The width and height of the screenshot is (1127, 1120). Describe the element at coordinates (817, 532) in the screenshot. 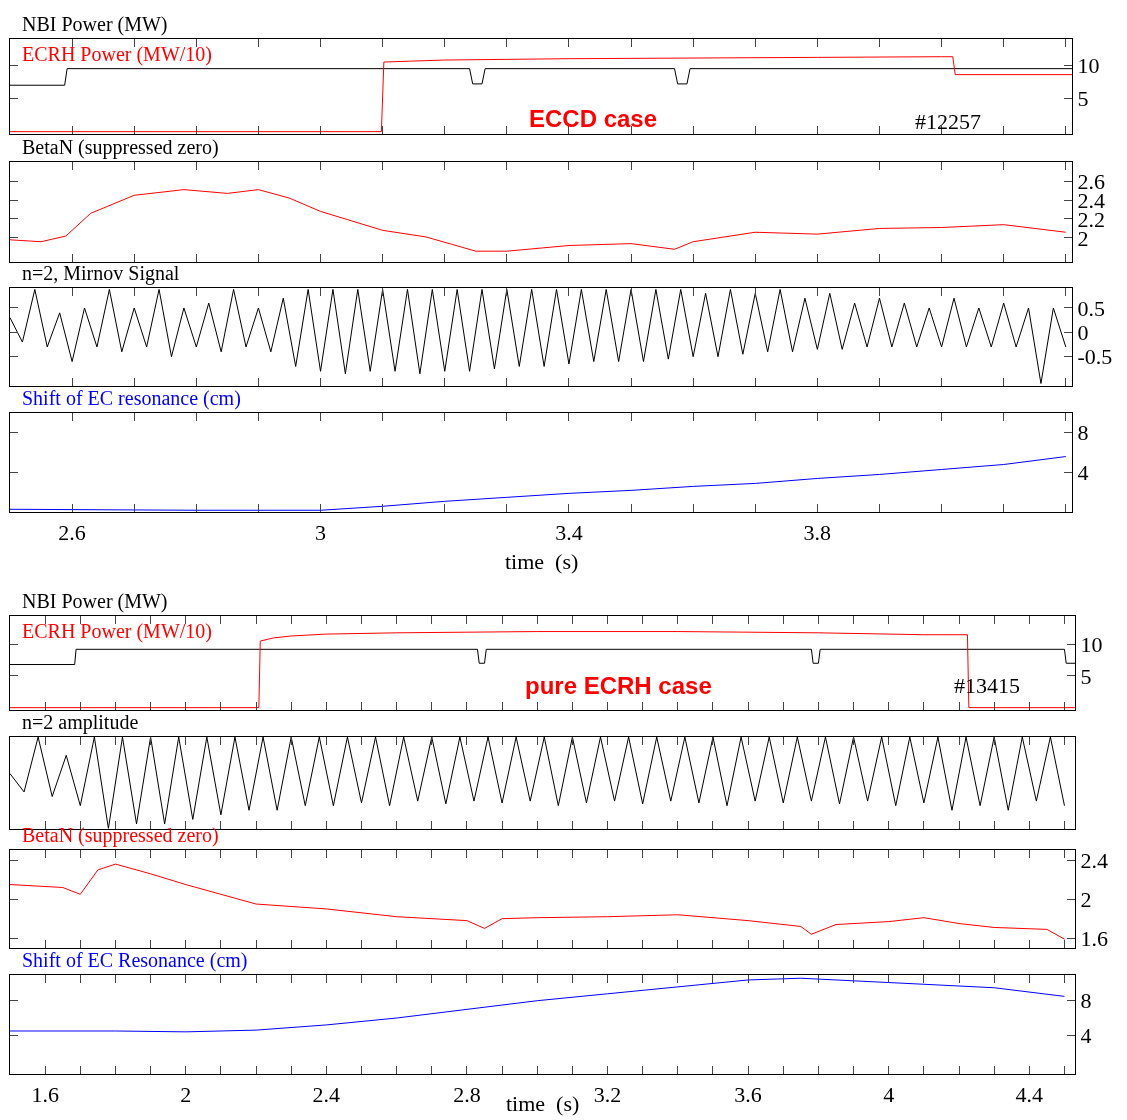

I see `x-tick-label: 3.8` at that location.